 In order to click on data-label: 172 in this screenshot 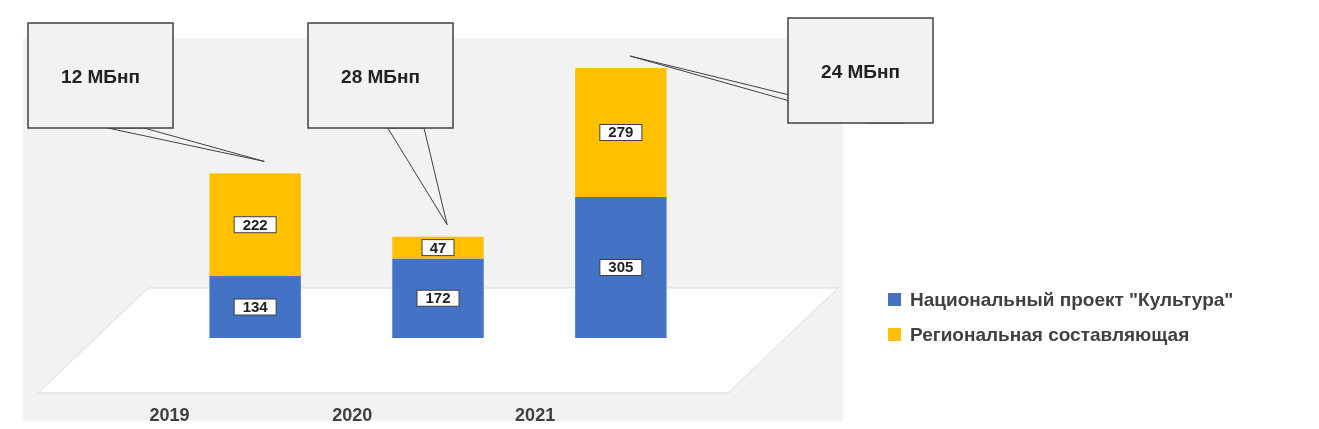, I will do `click(438, 298)`.